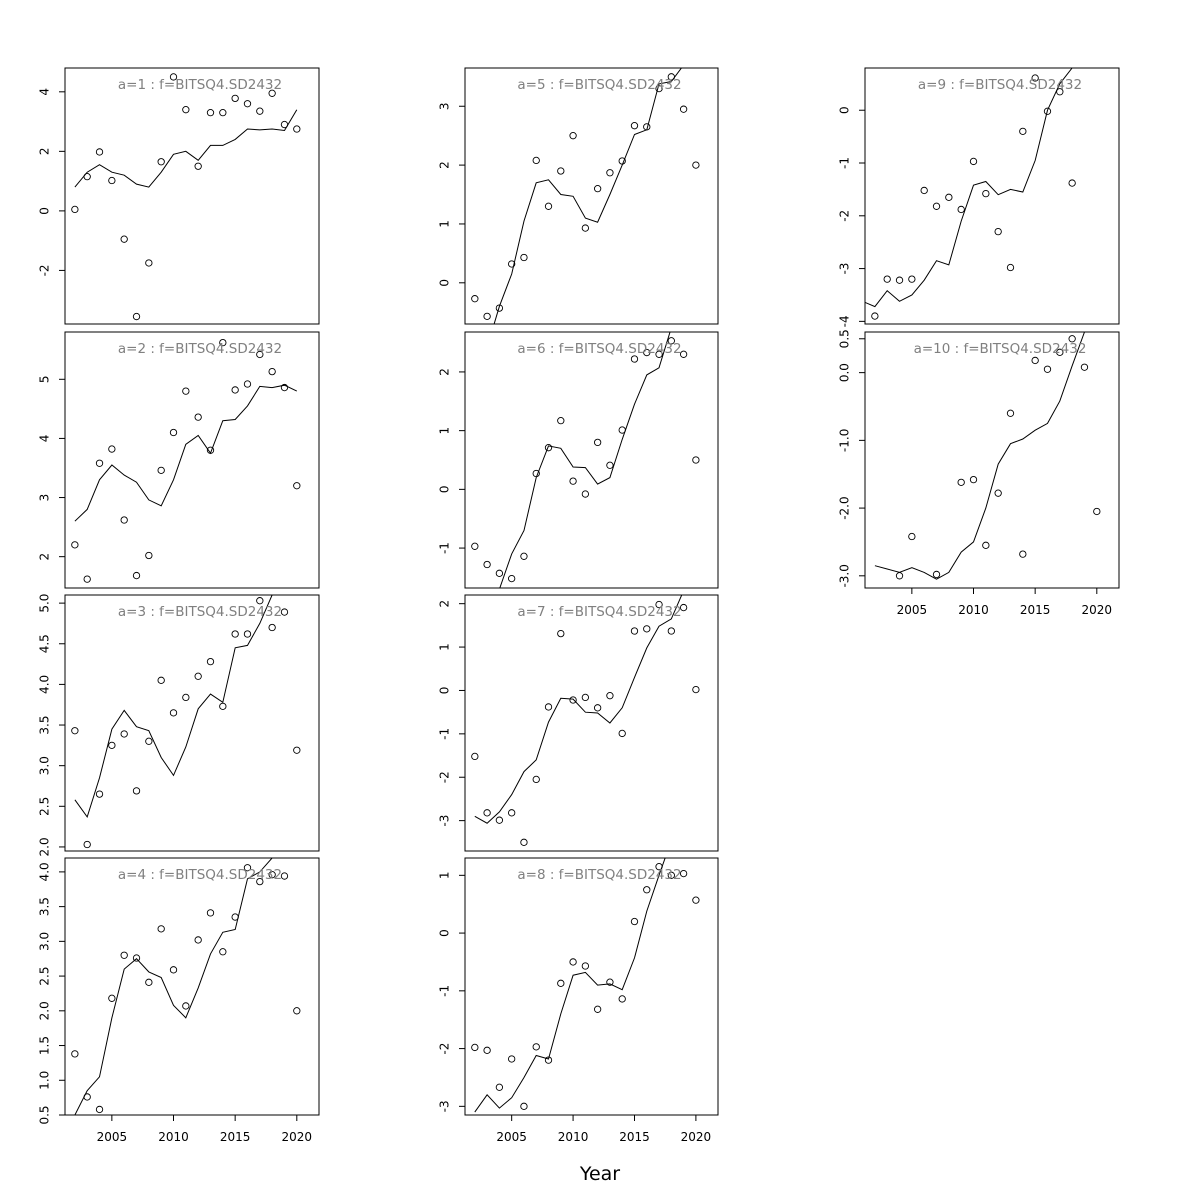 This screenshot has height=1204, width=1200. Describe the element at coordinates (45, 1080) in the screenshot. I see `y-tick-label: 1.0` at that location.